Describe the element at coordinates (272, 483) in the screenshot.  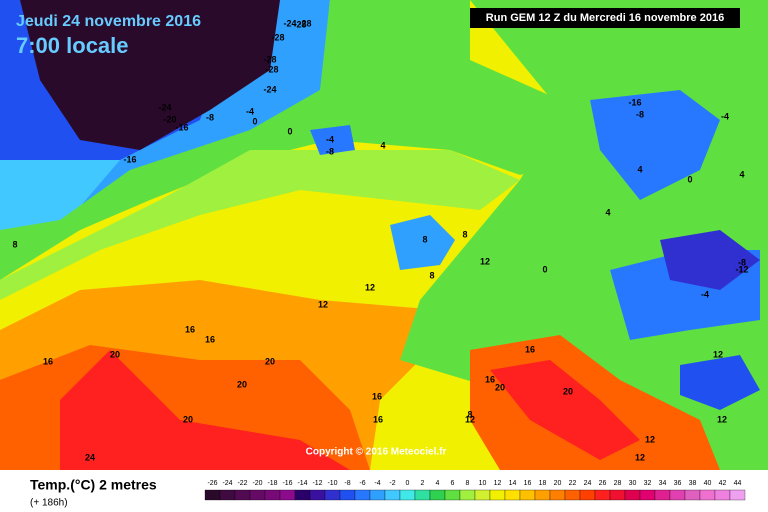
I see `scale-label: -18` at that location.